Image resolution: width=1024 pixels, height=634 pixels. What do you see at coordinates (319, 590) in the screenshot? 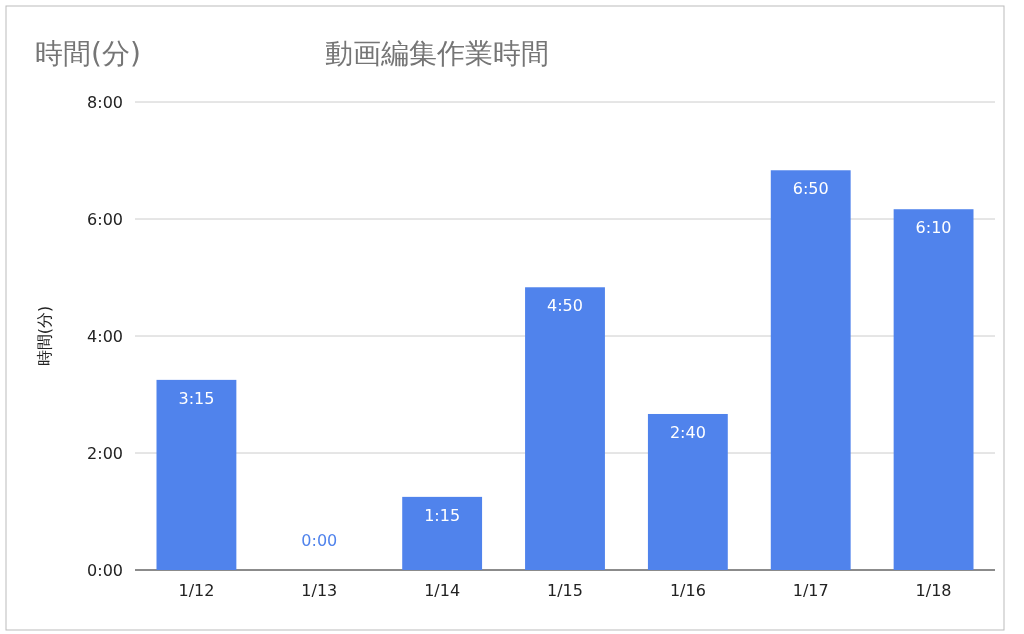
I see `x-tick-label: 1/13` at bounding box center [319, 590].